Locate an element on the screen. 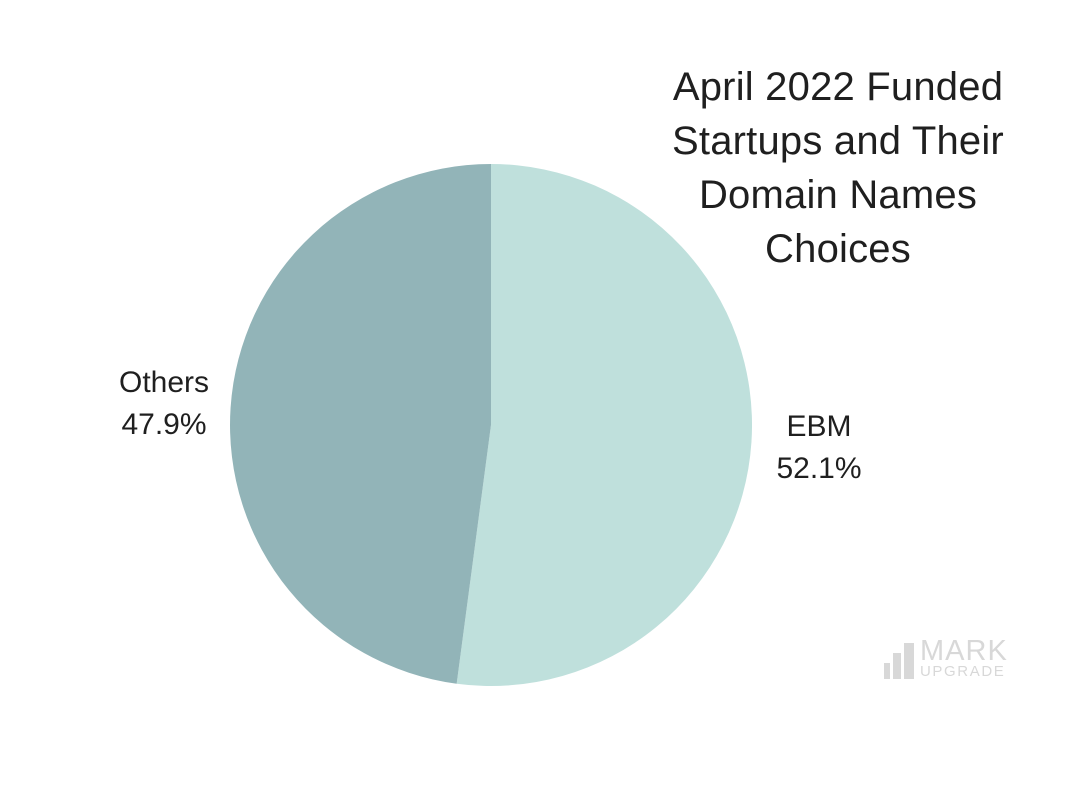 This screenshot has width=1080, height=800. brand-name-bottom: UPGRADE is located at coordinates (963, 671).